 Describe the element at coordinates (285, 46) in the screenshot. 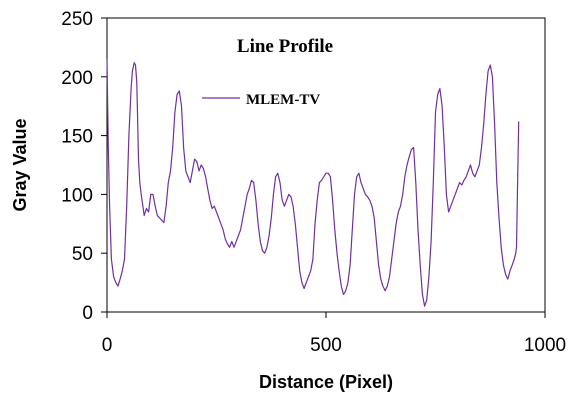

I see `chart-title: Line Profile` at that location.